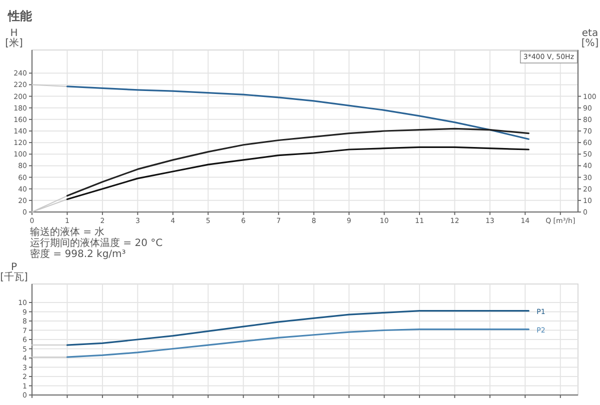  What do you see at coordinates (590, 38) in the screenshot?
I see `y2-axis-title: eta [%]` at bounding box center [590, 38].